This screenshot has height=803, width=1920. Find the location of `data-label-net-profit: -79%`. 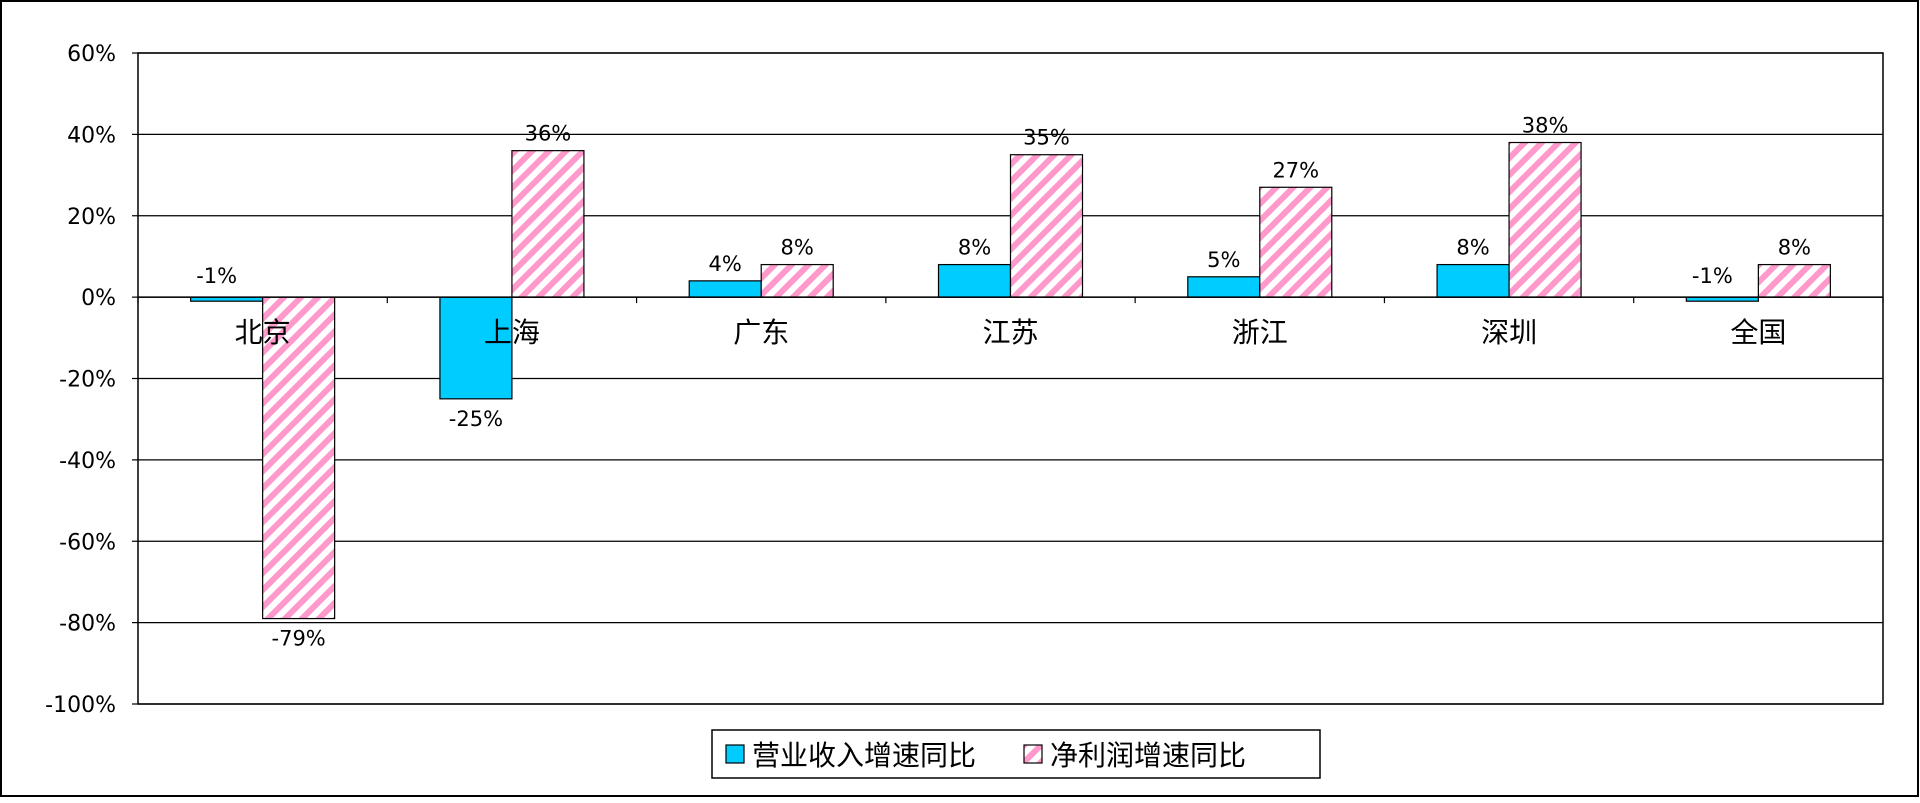

data-label-net-profit: -79% is located at coordinates (299, 639).